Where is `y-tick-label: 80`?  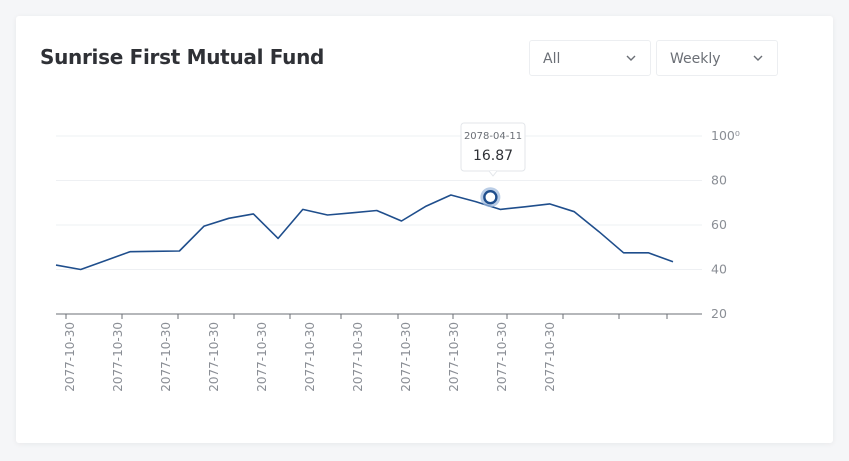 y-tick-label: 80 is located at coordinates (719, 180).